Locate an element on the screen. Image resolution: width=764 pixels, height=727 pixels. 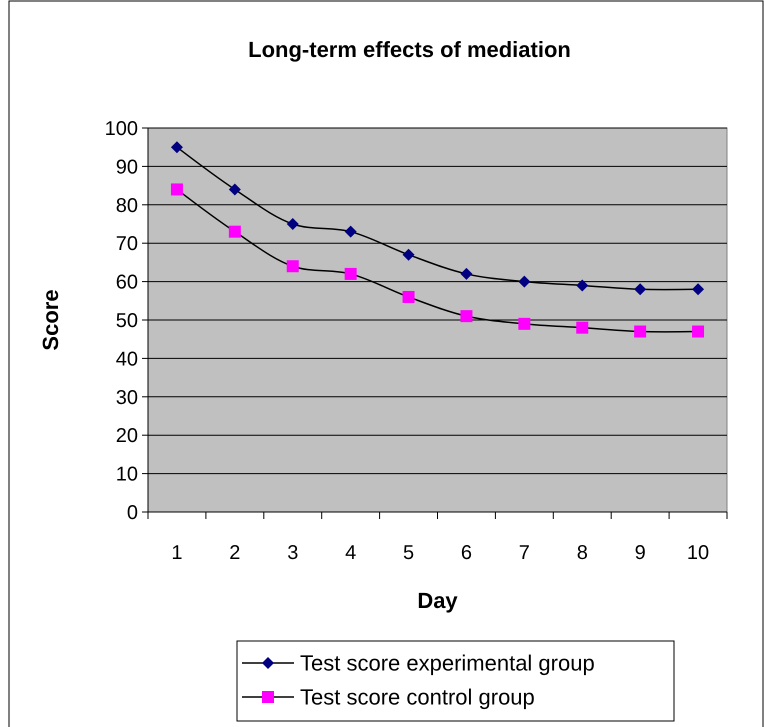
y-tick-label: 0 is located at coordinates (132, 513).